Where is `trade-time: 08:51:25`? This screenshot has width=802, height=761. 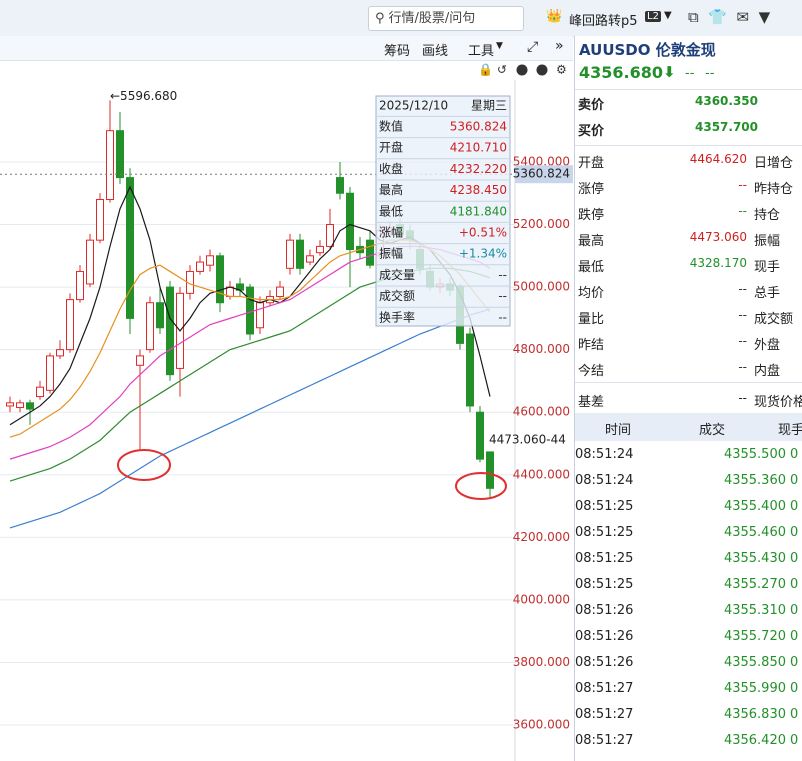 trade-time: 08:51:25 is located at coordinates (604, 558).